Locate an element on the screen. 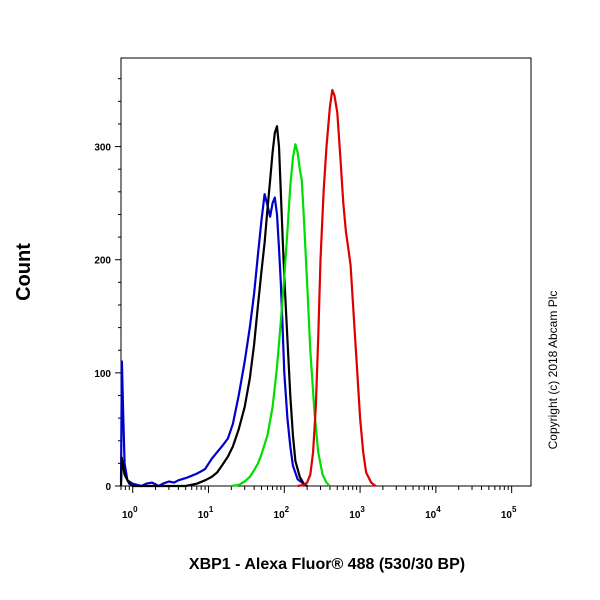  x-tick-label: 10¹ is located at coordinates (206, 513).